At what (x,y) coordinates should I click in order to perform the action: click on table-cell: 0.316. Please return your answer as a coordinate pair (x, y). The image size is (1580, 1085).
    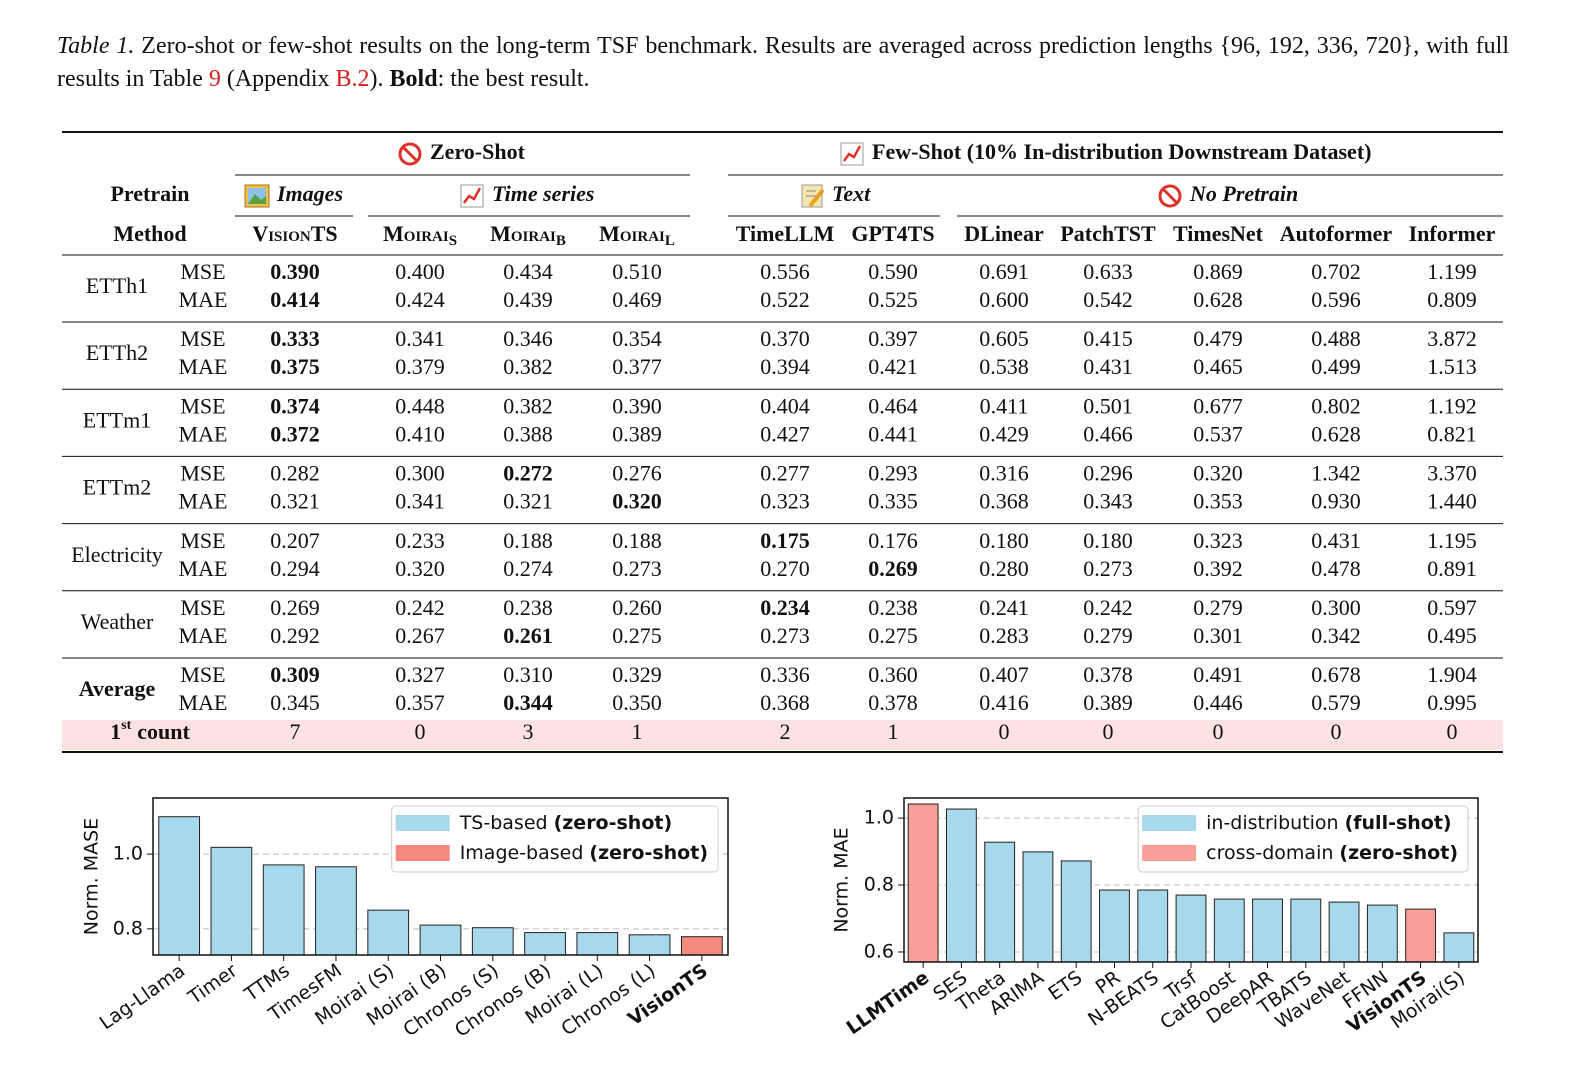
    Looking at the image, I should click on (1004, 473).